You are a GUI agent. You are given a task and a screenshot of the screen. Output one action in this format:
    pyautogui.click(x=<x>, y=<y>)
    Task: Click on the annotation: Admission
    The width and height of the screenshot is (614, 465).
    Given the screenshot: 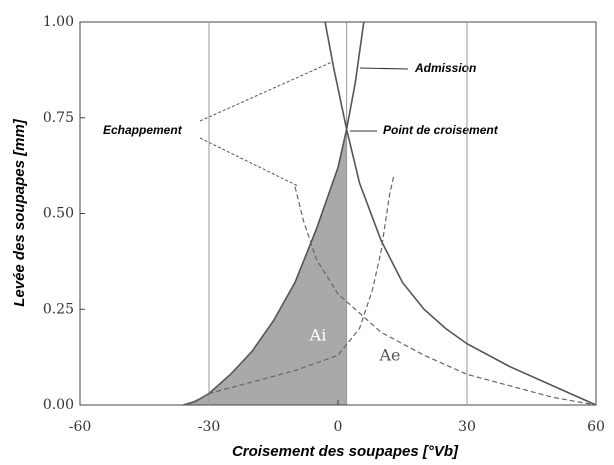 What is the action you would take?
    pyautogui.click(x=445, y=68)
    